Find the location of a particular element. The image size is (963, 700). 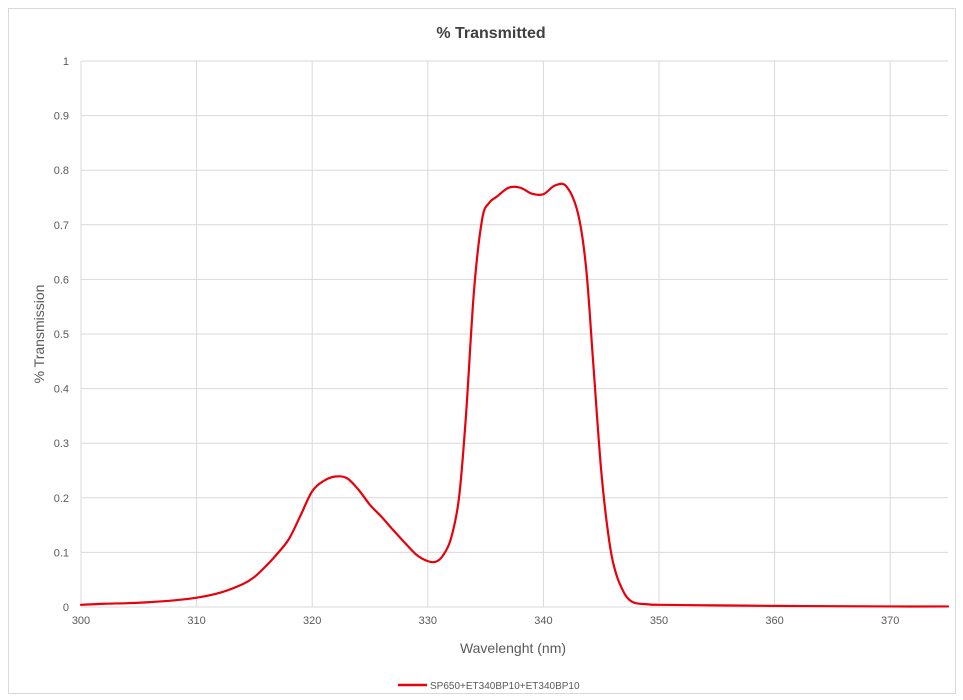

x-tick-label: 350 is located at coordinates (659, 621).